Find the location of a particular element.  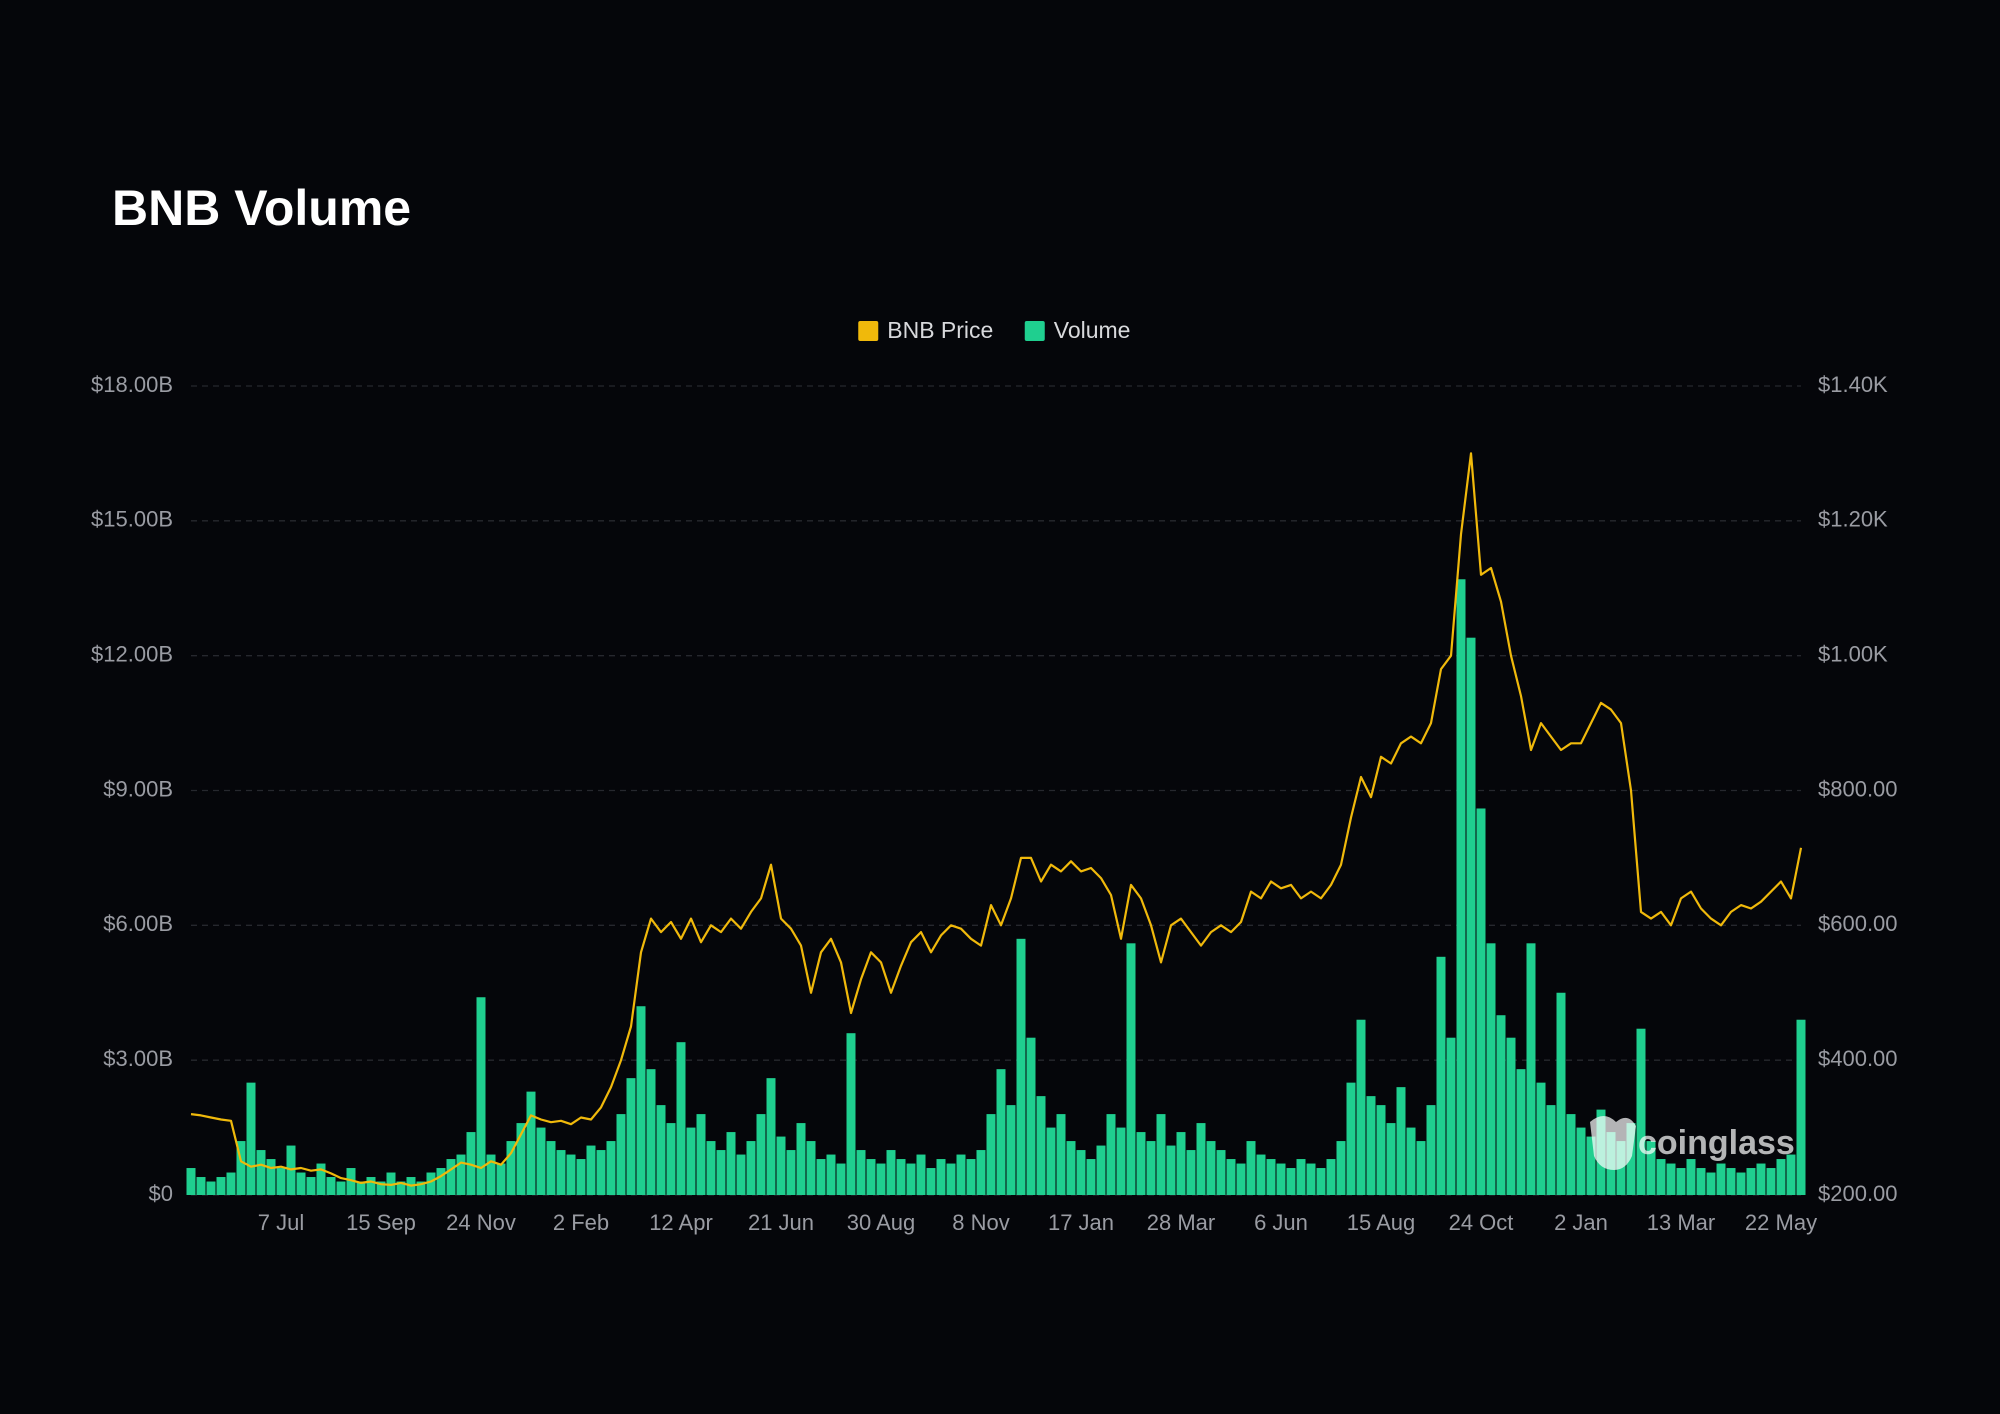

y-tick-label: $6.00B is located at coordinates (138, 923).